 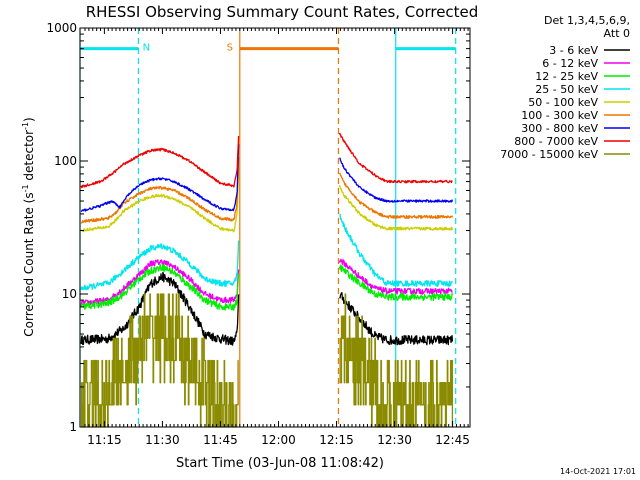 I want to click on series-line-3-part1, so click(x=160, y=265).